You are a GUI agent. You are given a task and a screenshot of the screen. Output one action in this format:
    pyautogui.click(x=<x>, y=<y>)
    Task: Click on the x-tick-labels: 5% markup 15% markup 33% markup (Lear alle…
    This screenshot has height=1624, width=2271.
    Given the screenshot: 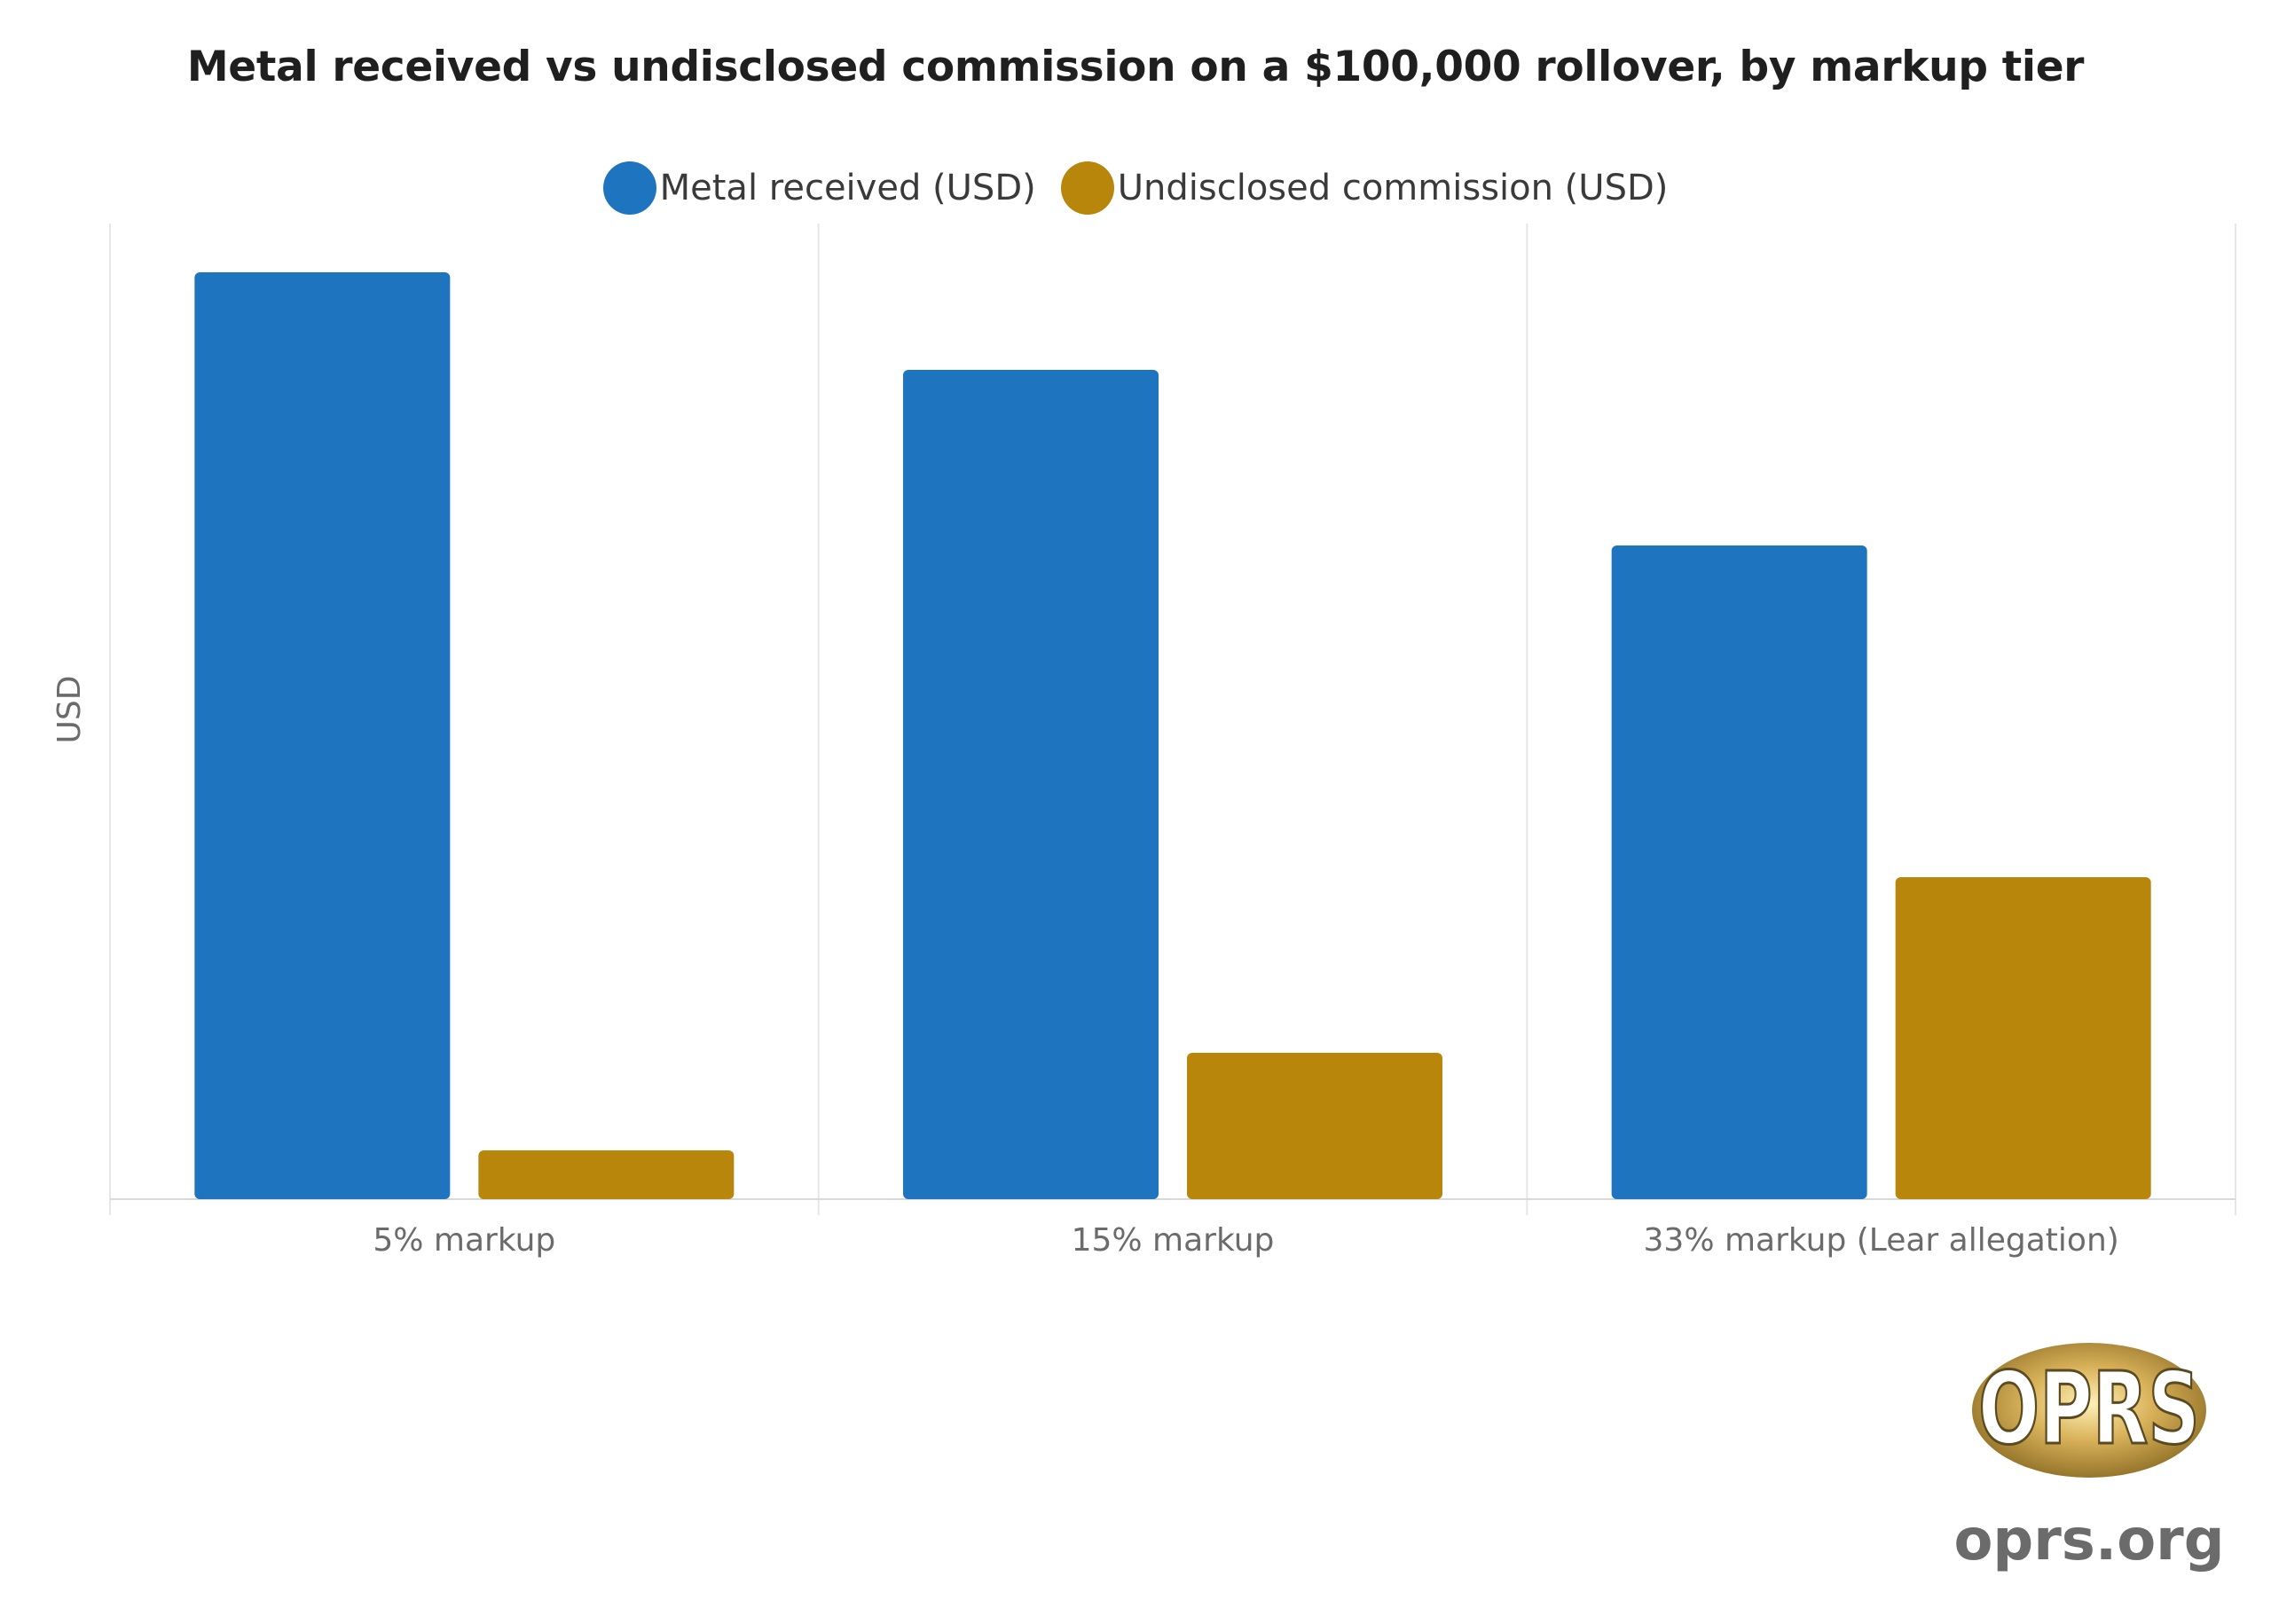 What is the action you would take?
    pyautogui.click(x=1245, y=1241)
    